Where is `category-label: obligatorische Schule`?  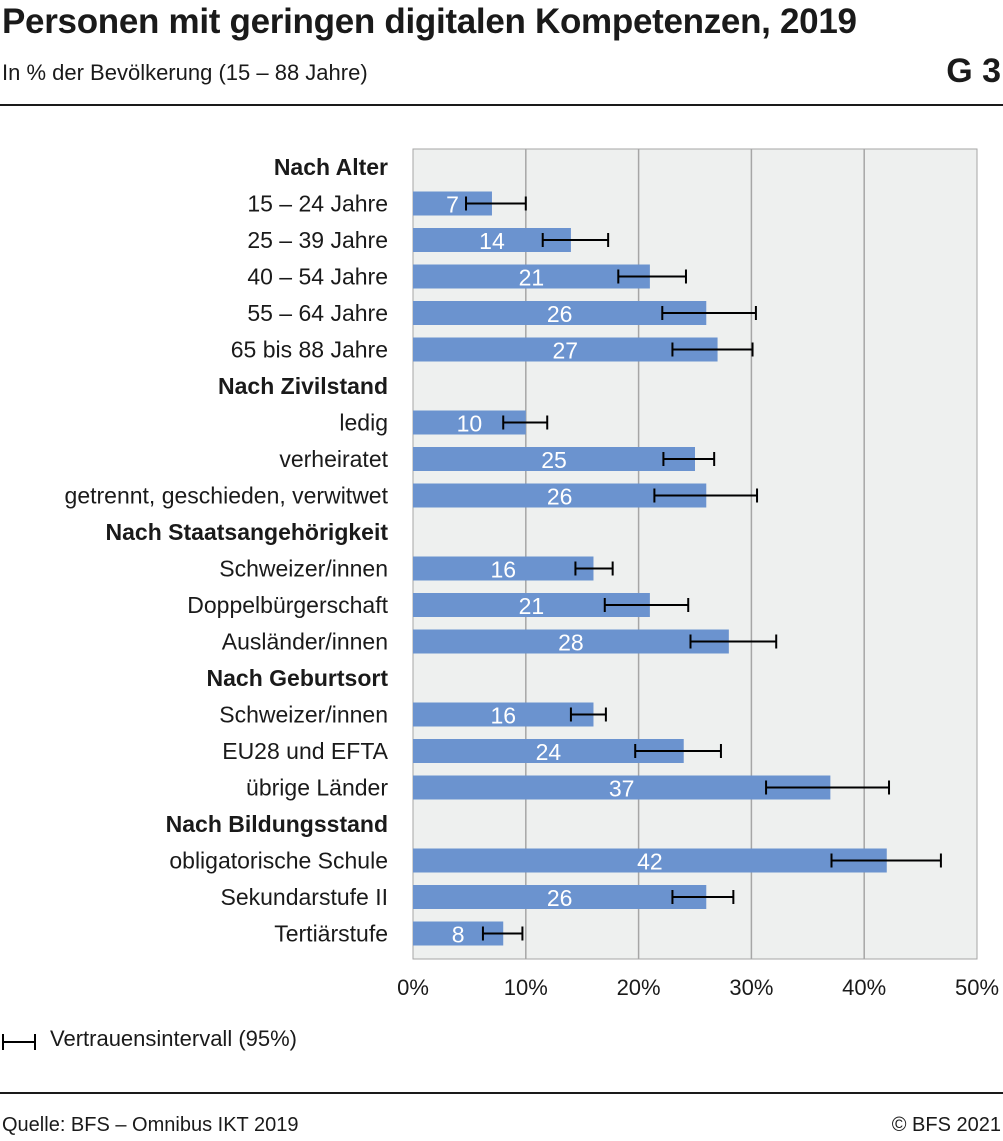
category-label: obligatorische Schule is located at coordinates (278, 861).